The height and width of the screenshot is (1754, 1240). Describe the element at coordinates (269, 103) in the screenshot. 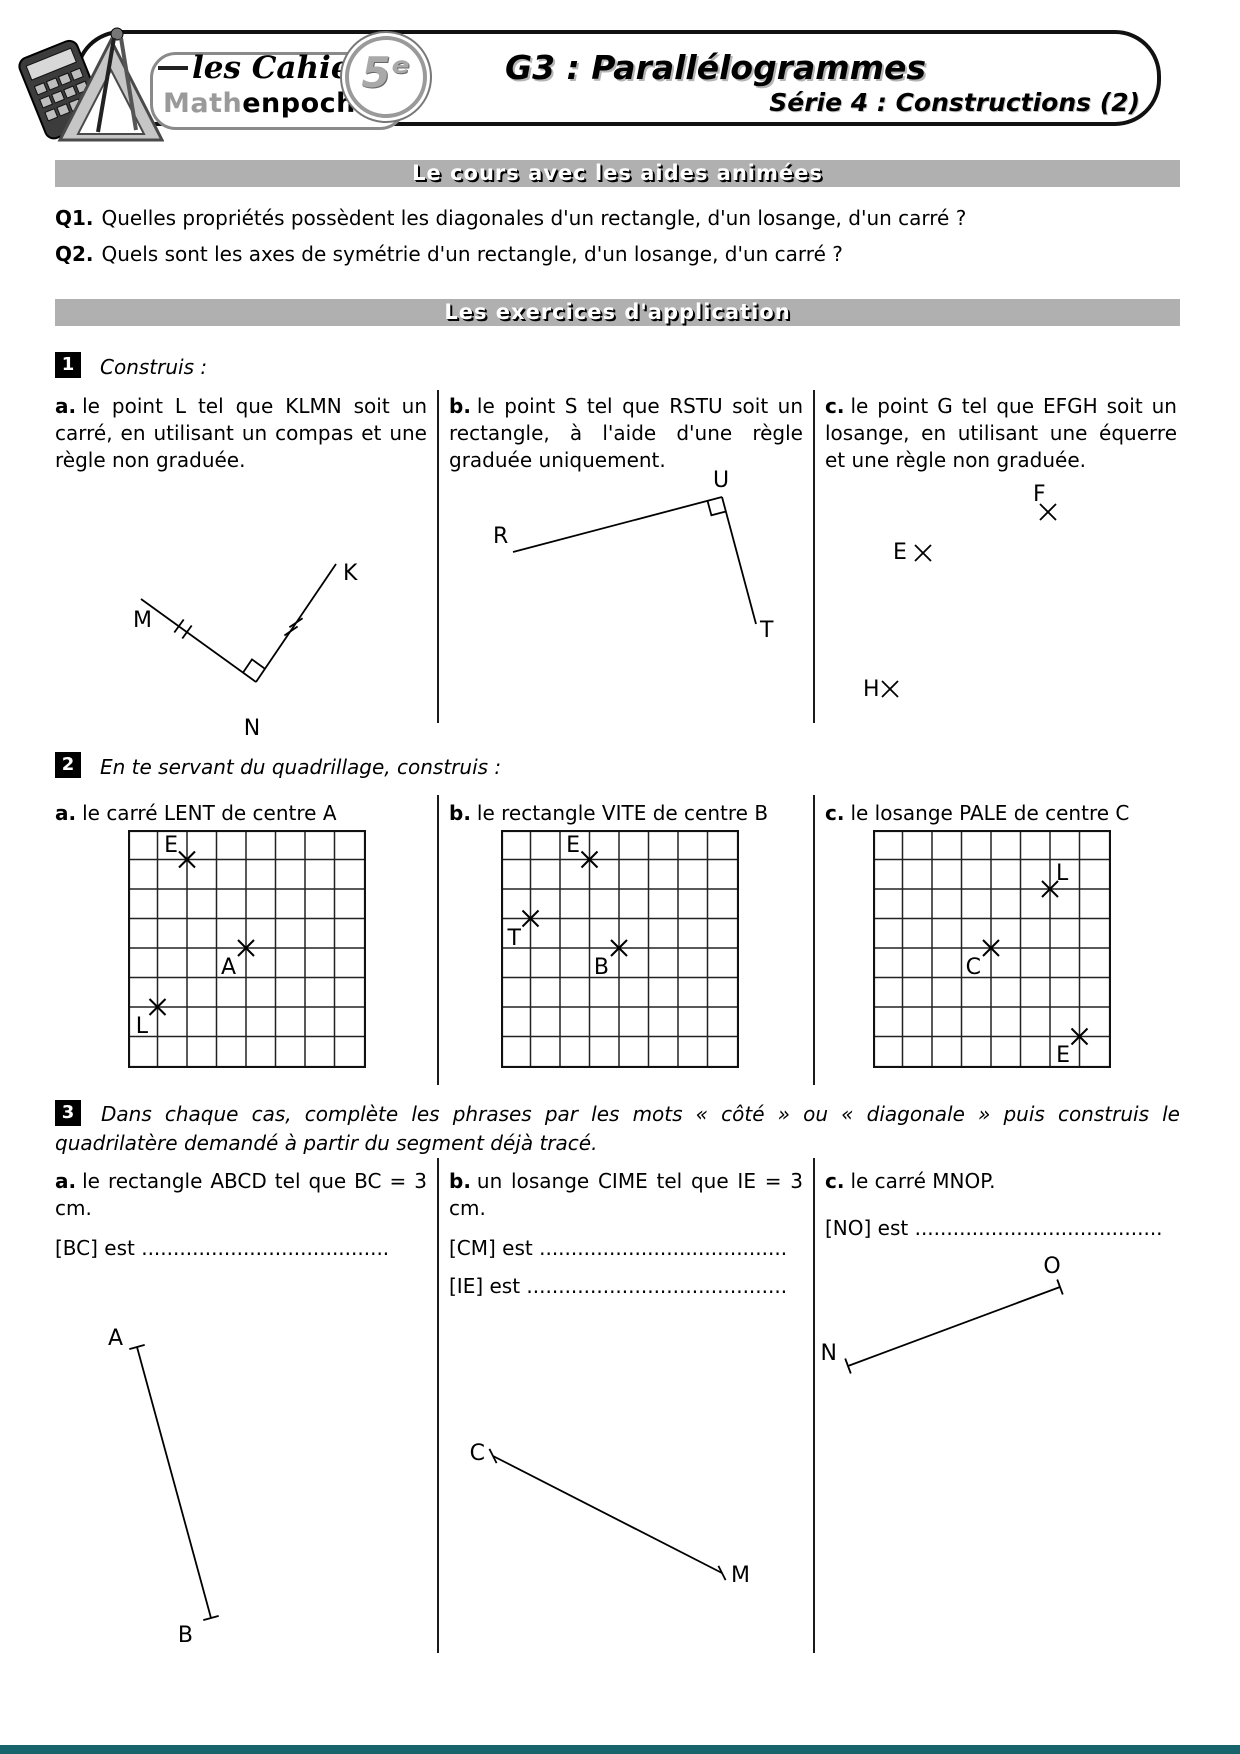

I see `brand-name-line2: Mathenpoche` at that location.